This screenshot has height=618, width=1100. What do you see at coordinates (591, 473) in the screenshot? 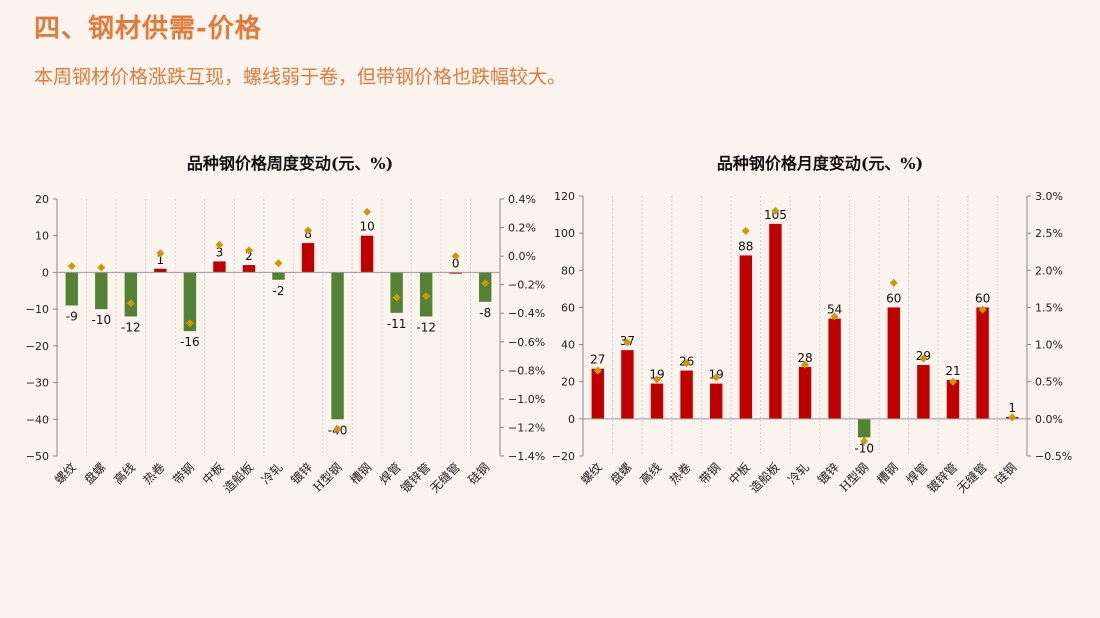
I see `category-label: 螺纹` at bounding box center [591, 473].